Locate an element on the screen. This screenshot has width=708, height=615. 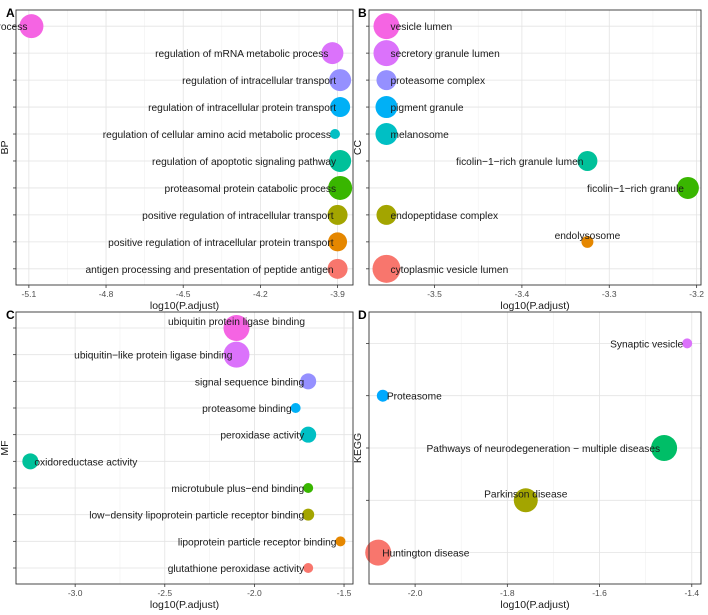
point-label: peroxidase activity is located at coordinates (262, 436).